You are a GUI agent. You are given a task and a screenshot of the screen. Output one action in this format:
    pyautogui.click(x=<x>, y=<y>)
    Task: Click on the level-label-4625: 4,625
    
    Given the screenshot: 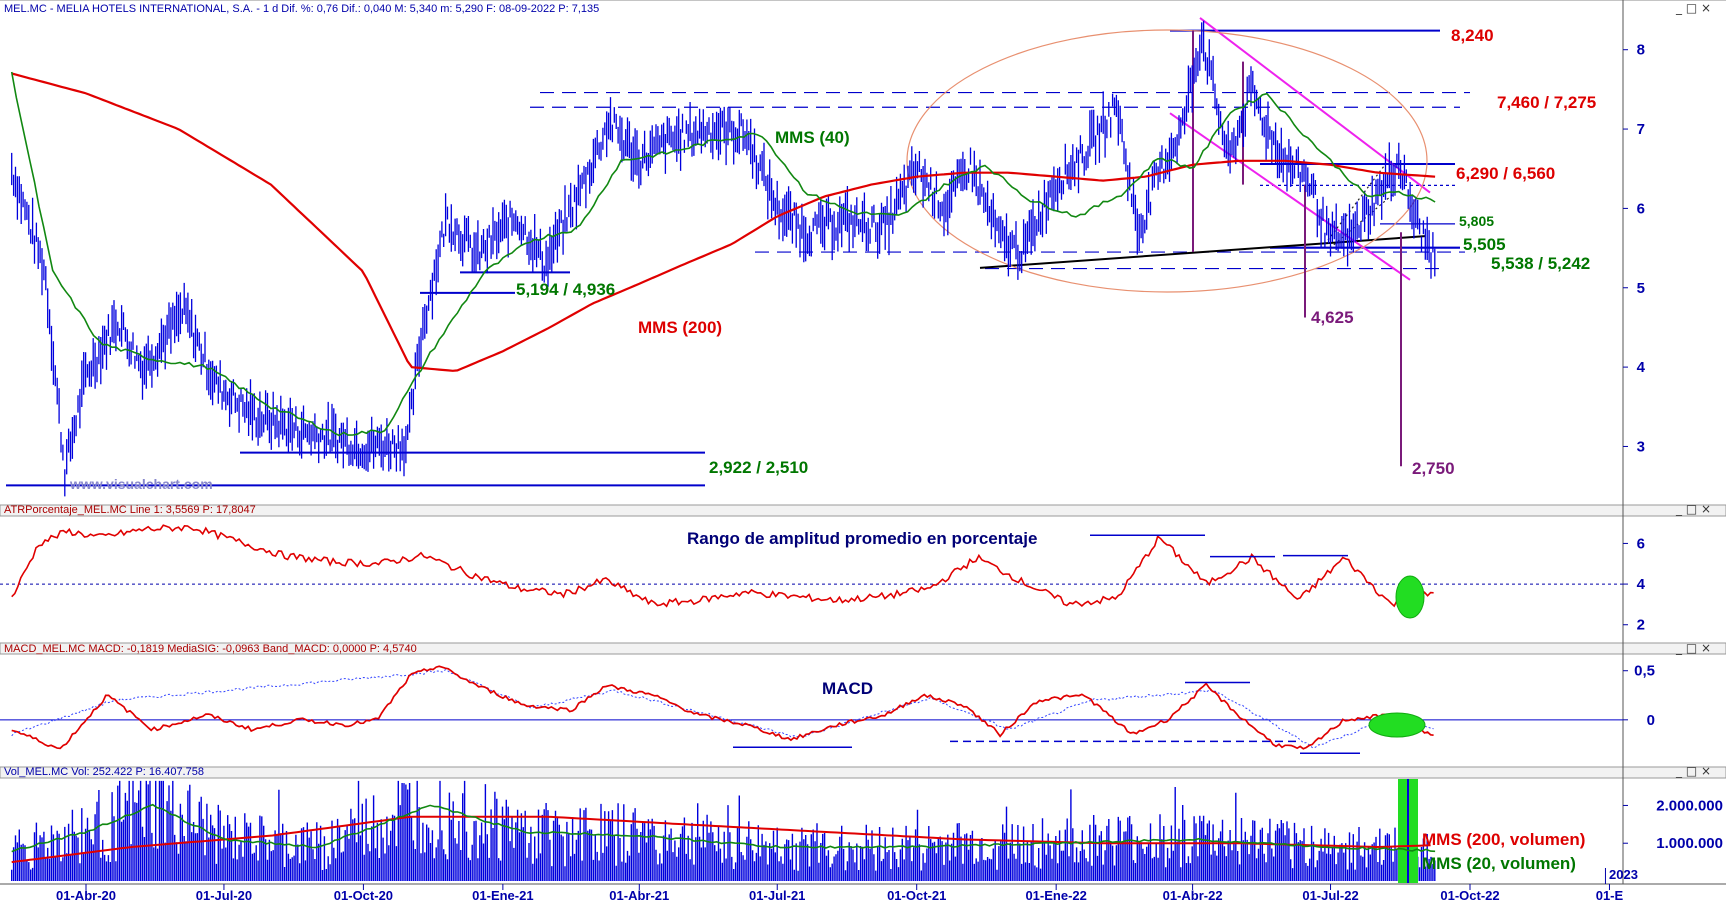 What is the action you would take?
    pyautogui.click(x=1332, y=317)
    